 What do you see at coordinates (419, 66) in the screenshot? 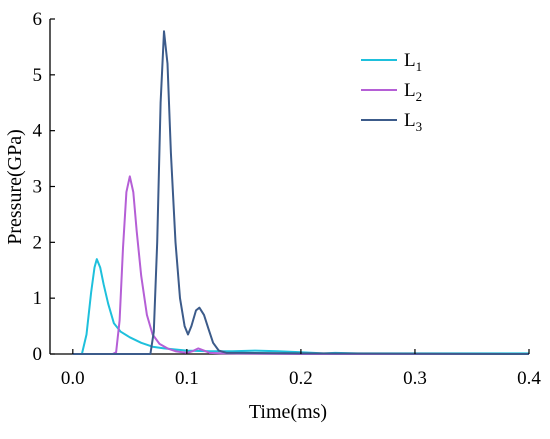
I see `legend-label-subscript: 1` at bounding box center [419, 66].